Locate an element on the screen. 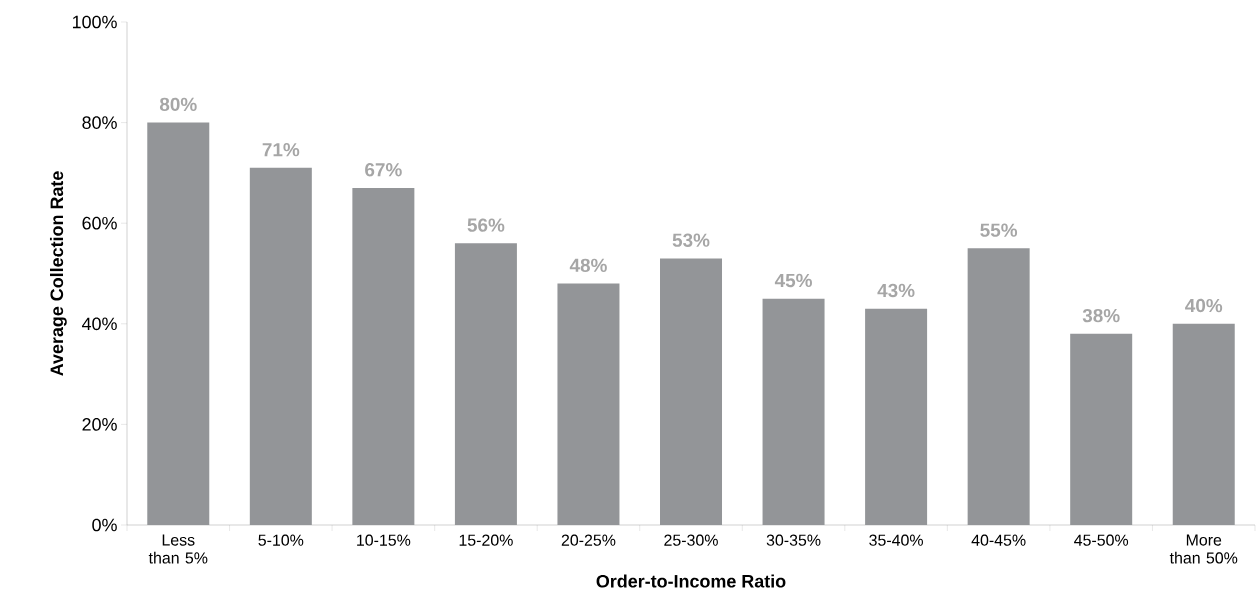 This screenshot has height=616, width=1259. y-tick-label: 0% is located at coordinates (104, 525).